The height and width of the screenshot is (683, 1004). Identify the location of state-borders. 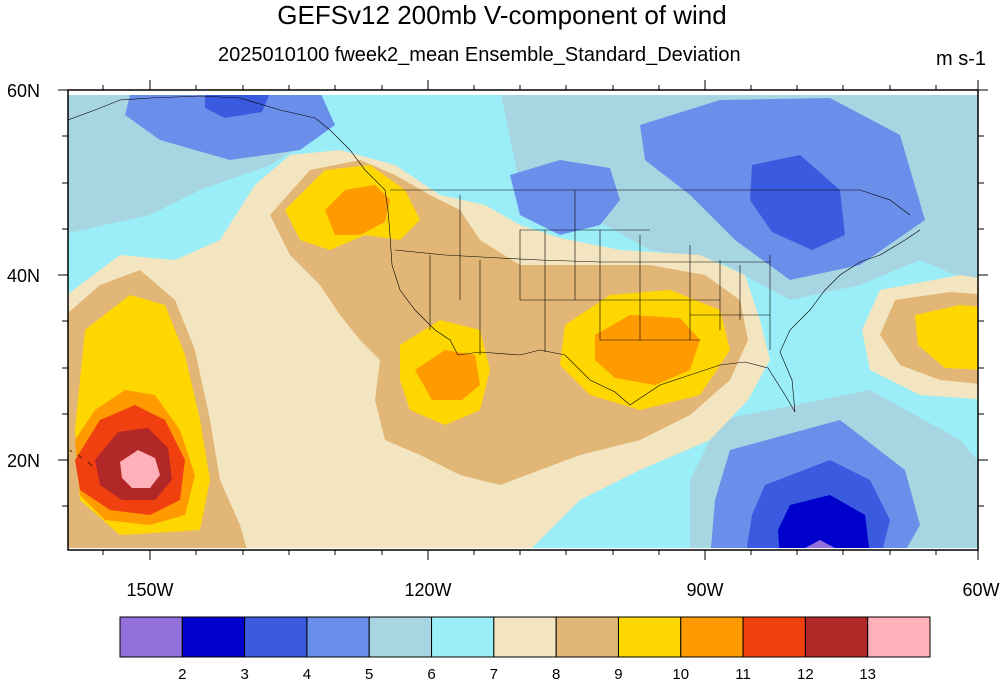
(600, 272).